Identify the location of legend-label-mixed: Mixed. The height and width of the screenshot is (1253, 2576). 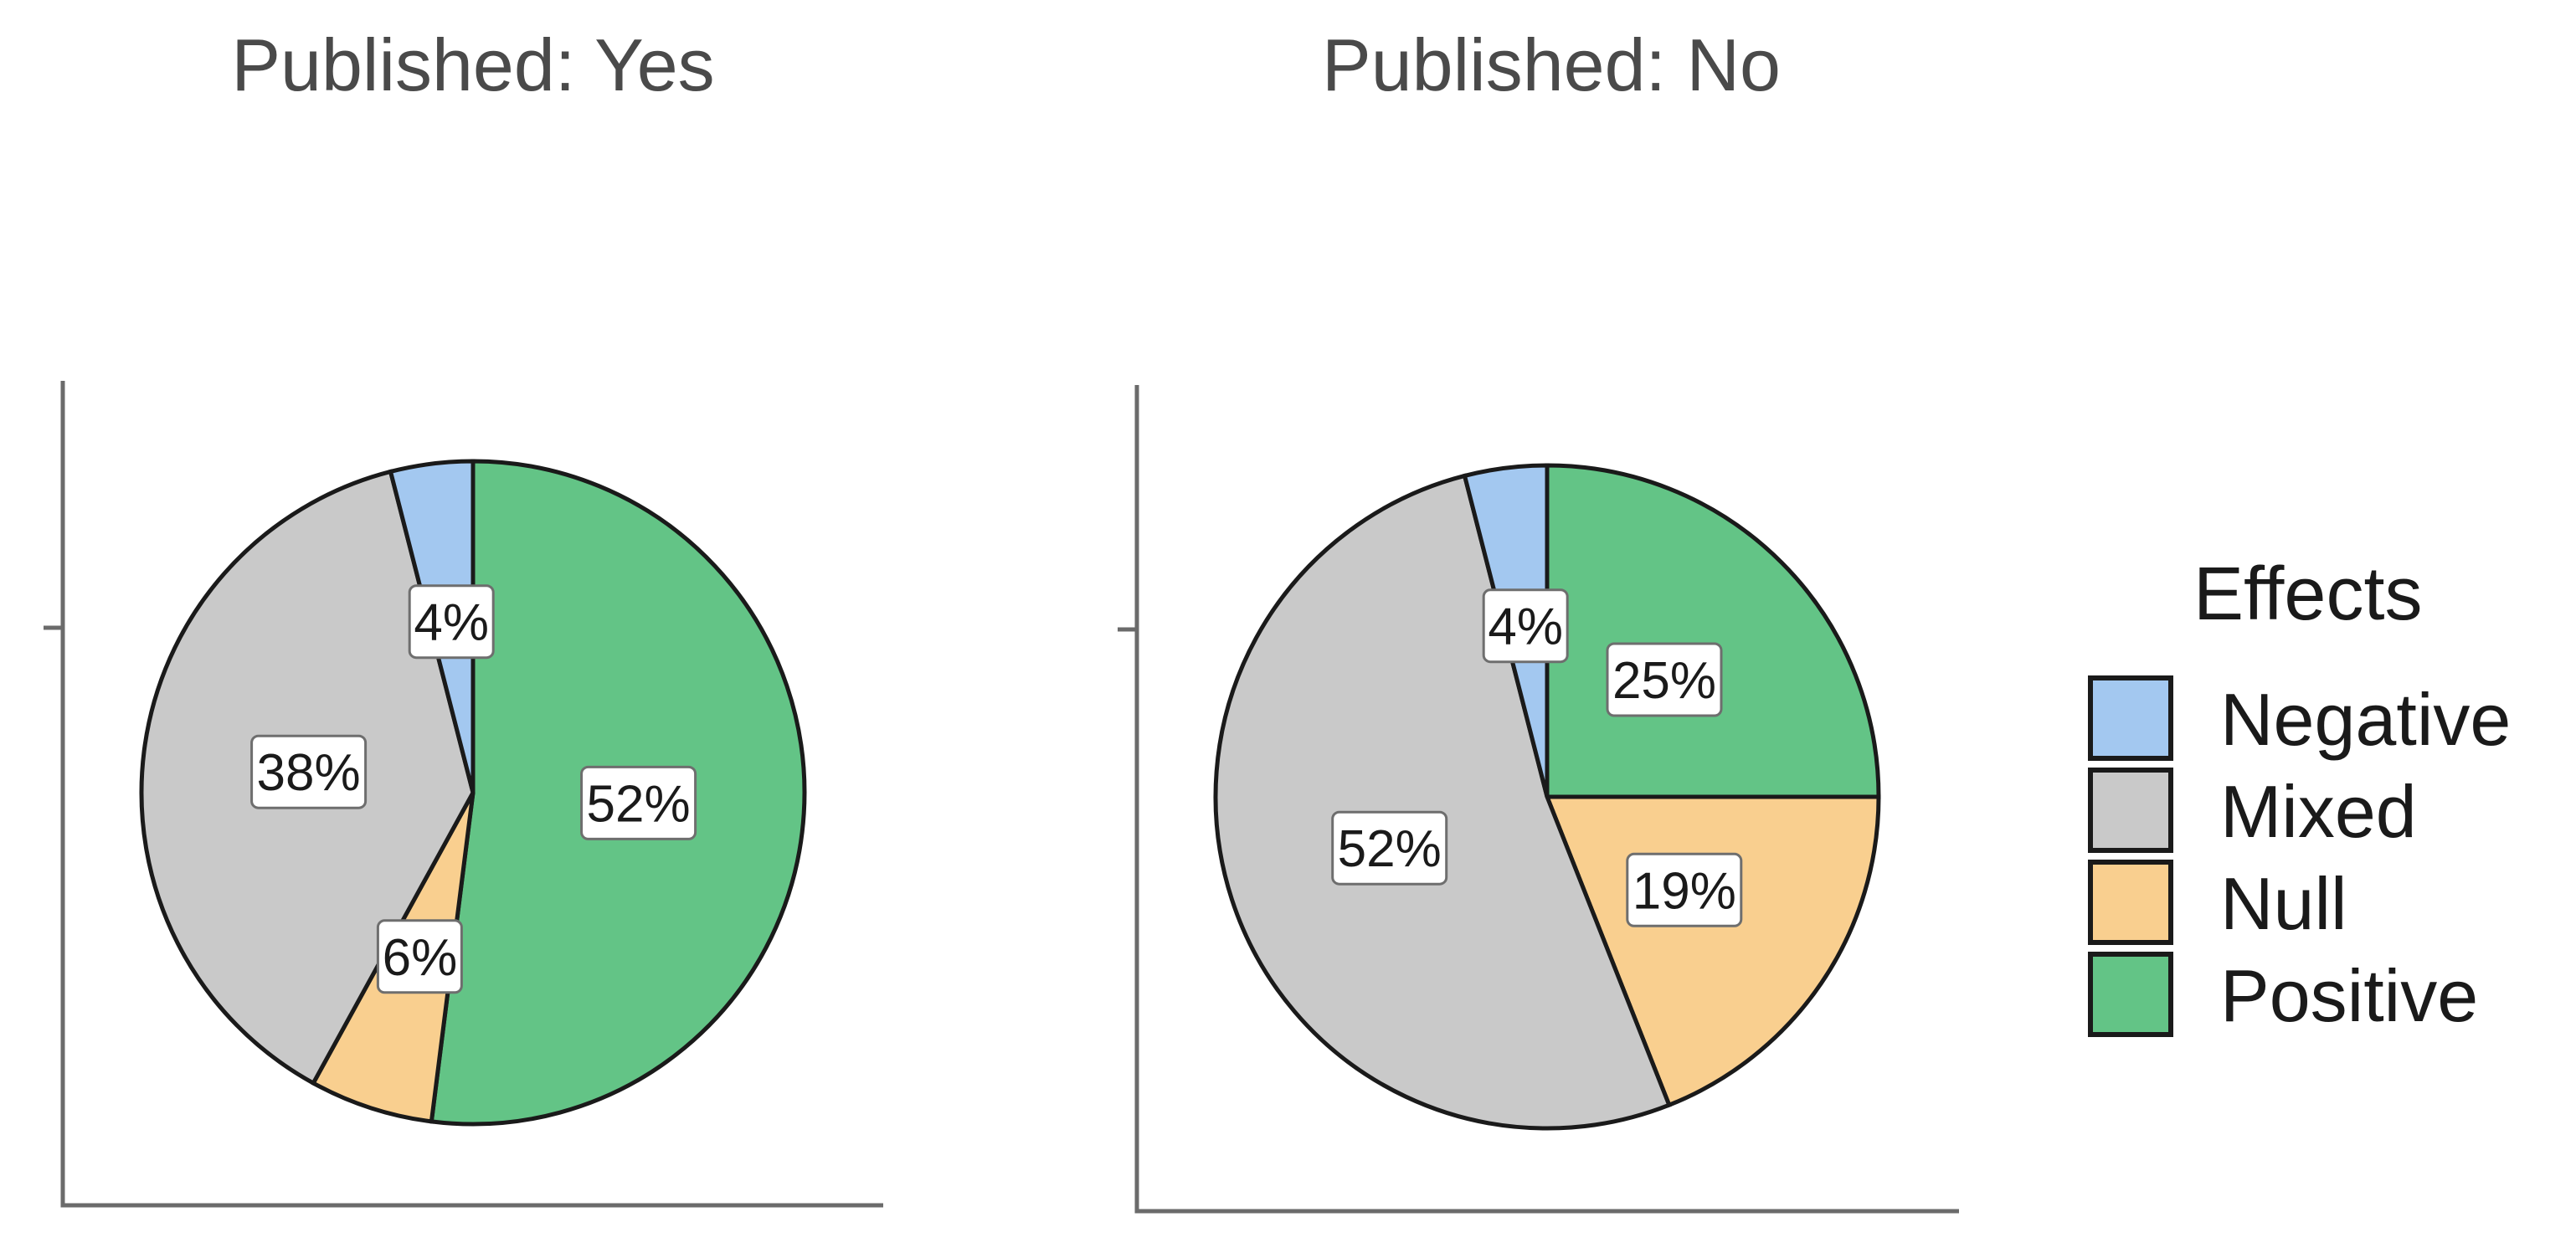
(2319, 811).